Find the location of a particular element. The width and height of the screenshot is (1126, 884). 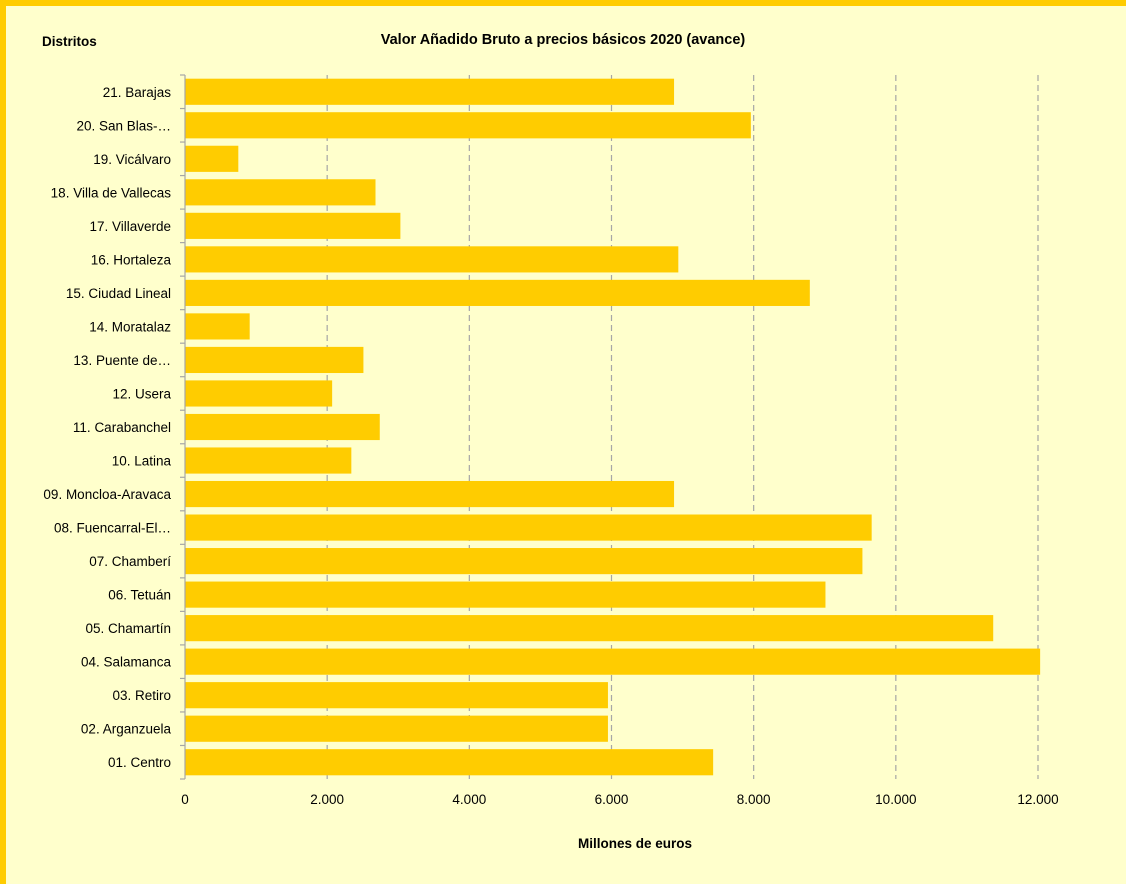

category-label: 19. Vicálvaro is located at coordinates (132, 159).